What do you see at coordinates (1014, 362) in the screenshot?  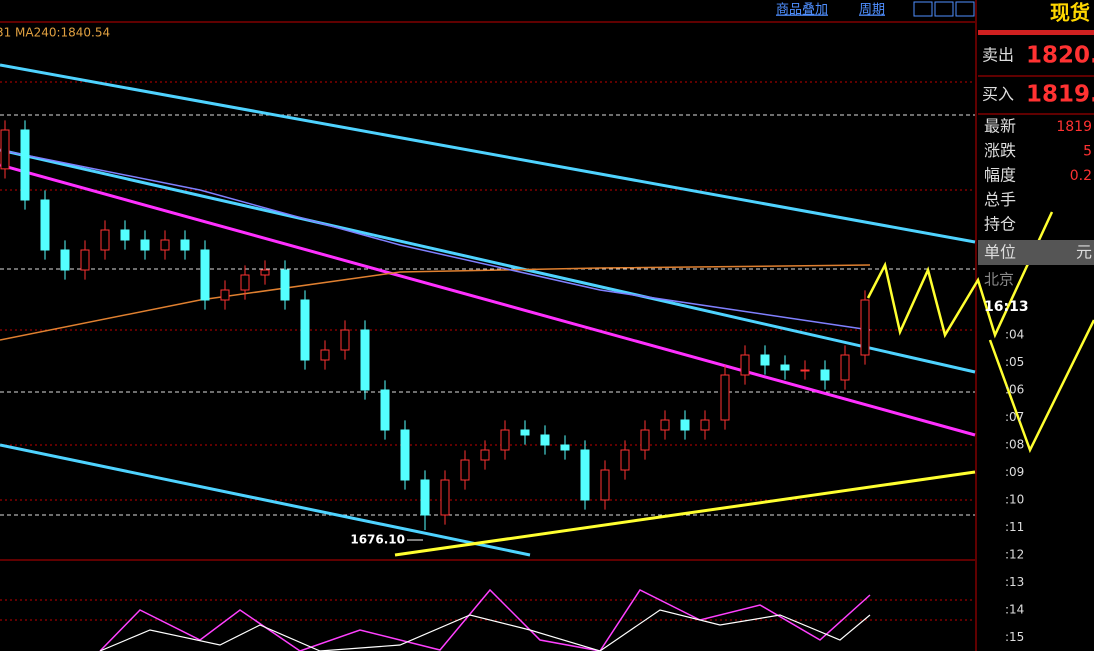 I see `time-tick: :05` at bounding box center [1014, 362].